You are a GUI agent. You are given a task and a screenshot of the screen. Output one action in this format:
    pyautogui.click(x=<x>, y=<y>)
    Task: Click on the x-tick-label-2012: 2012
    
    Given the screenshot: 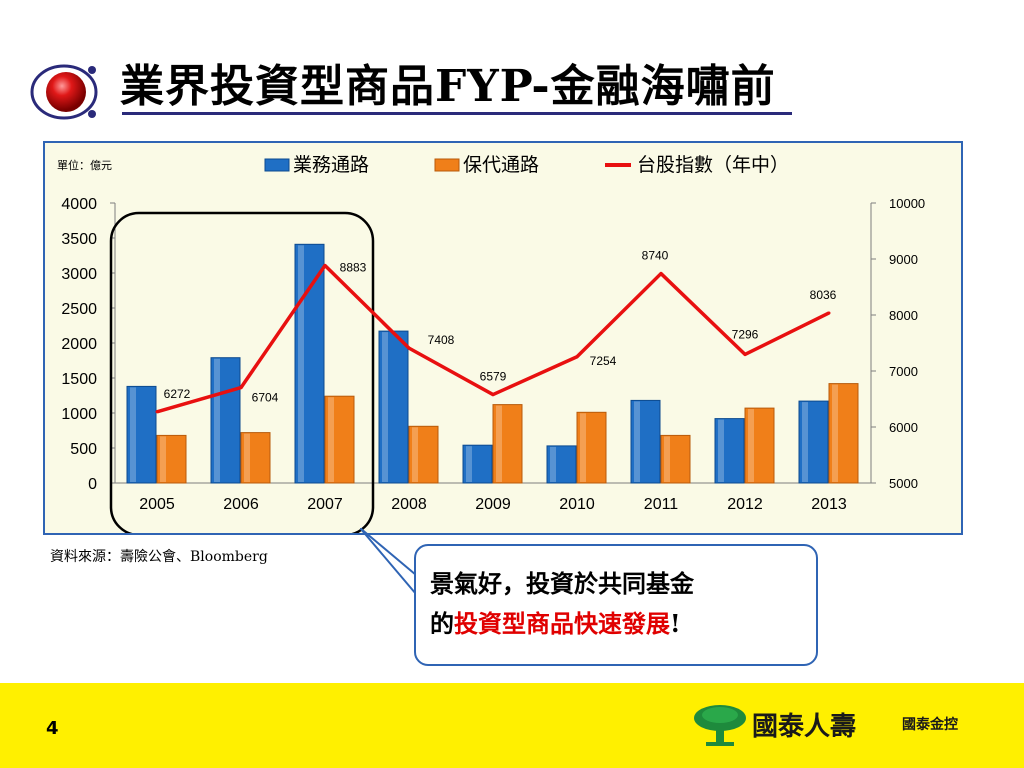 What is the action you would take?
    pyautogui.click(x=745, y=504)
    